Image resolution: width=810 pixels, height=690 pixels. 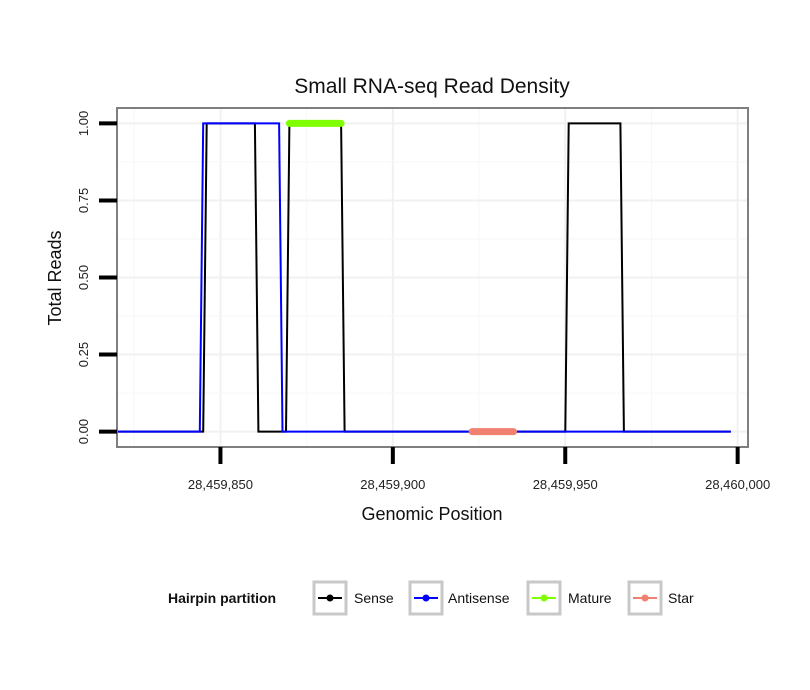 I want to click on y-tick-label: 0.00, so click(x=83, y=431).